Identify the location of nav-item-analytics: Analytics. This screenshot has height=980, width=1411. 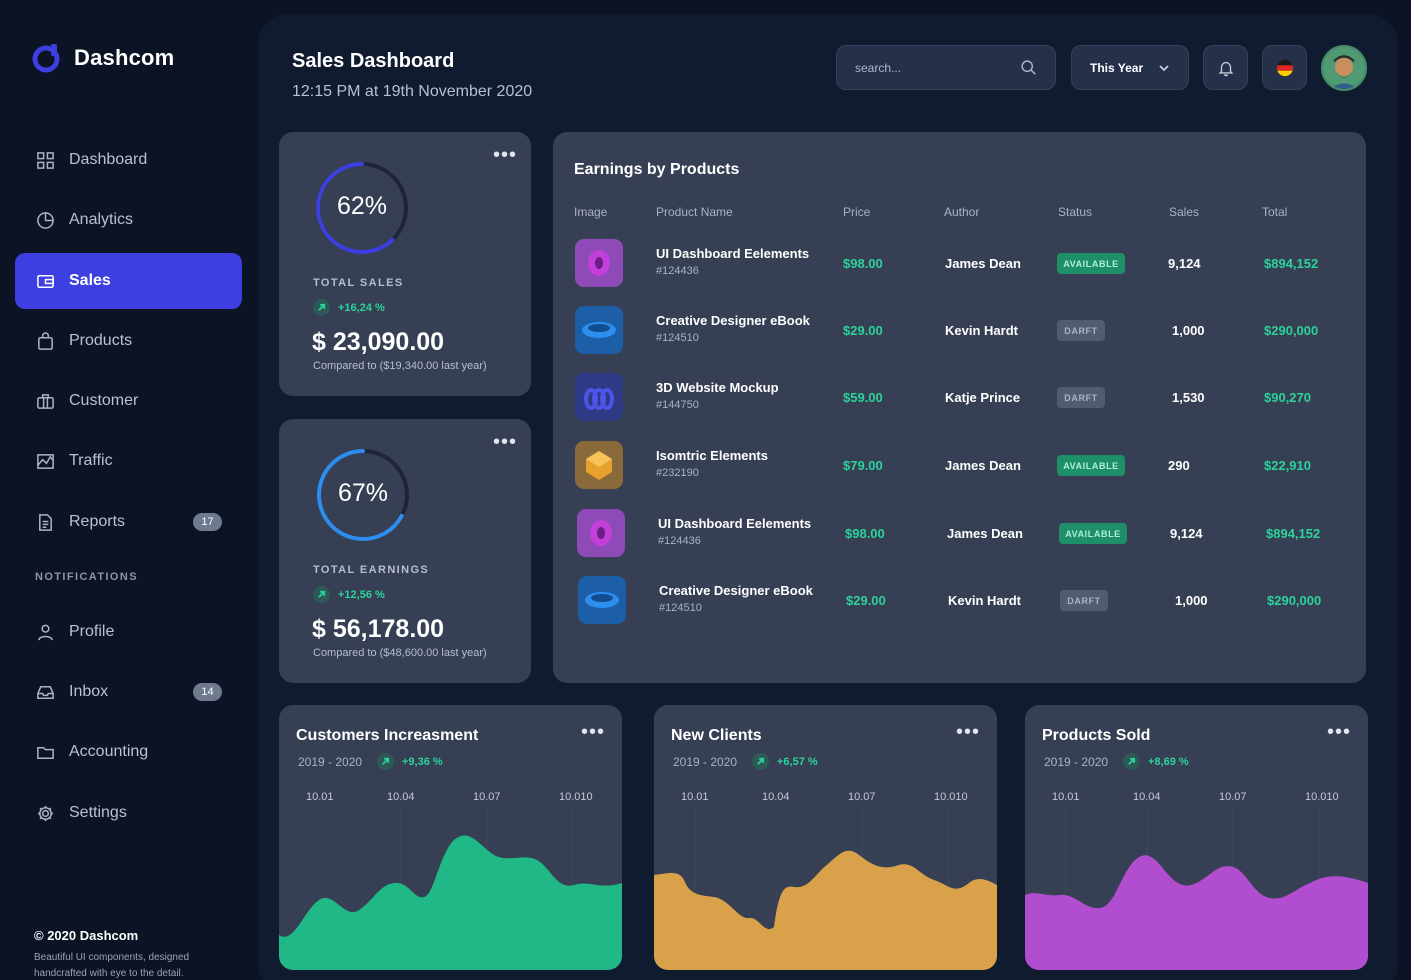
(128, 220).